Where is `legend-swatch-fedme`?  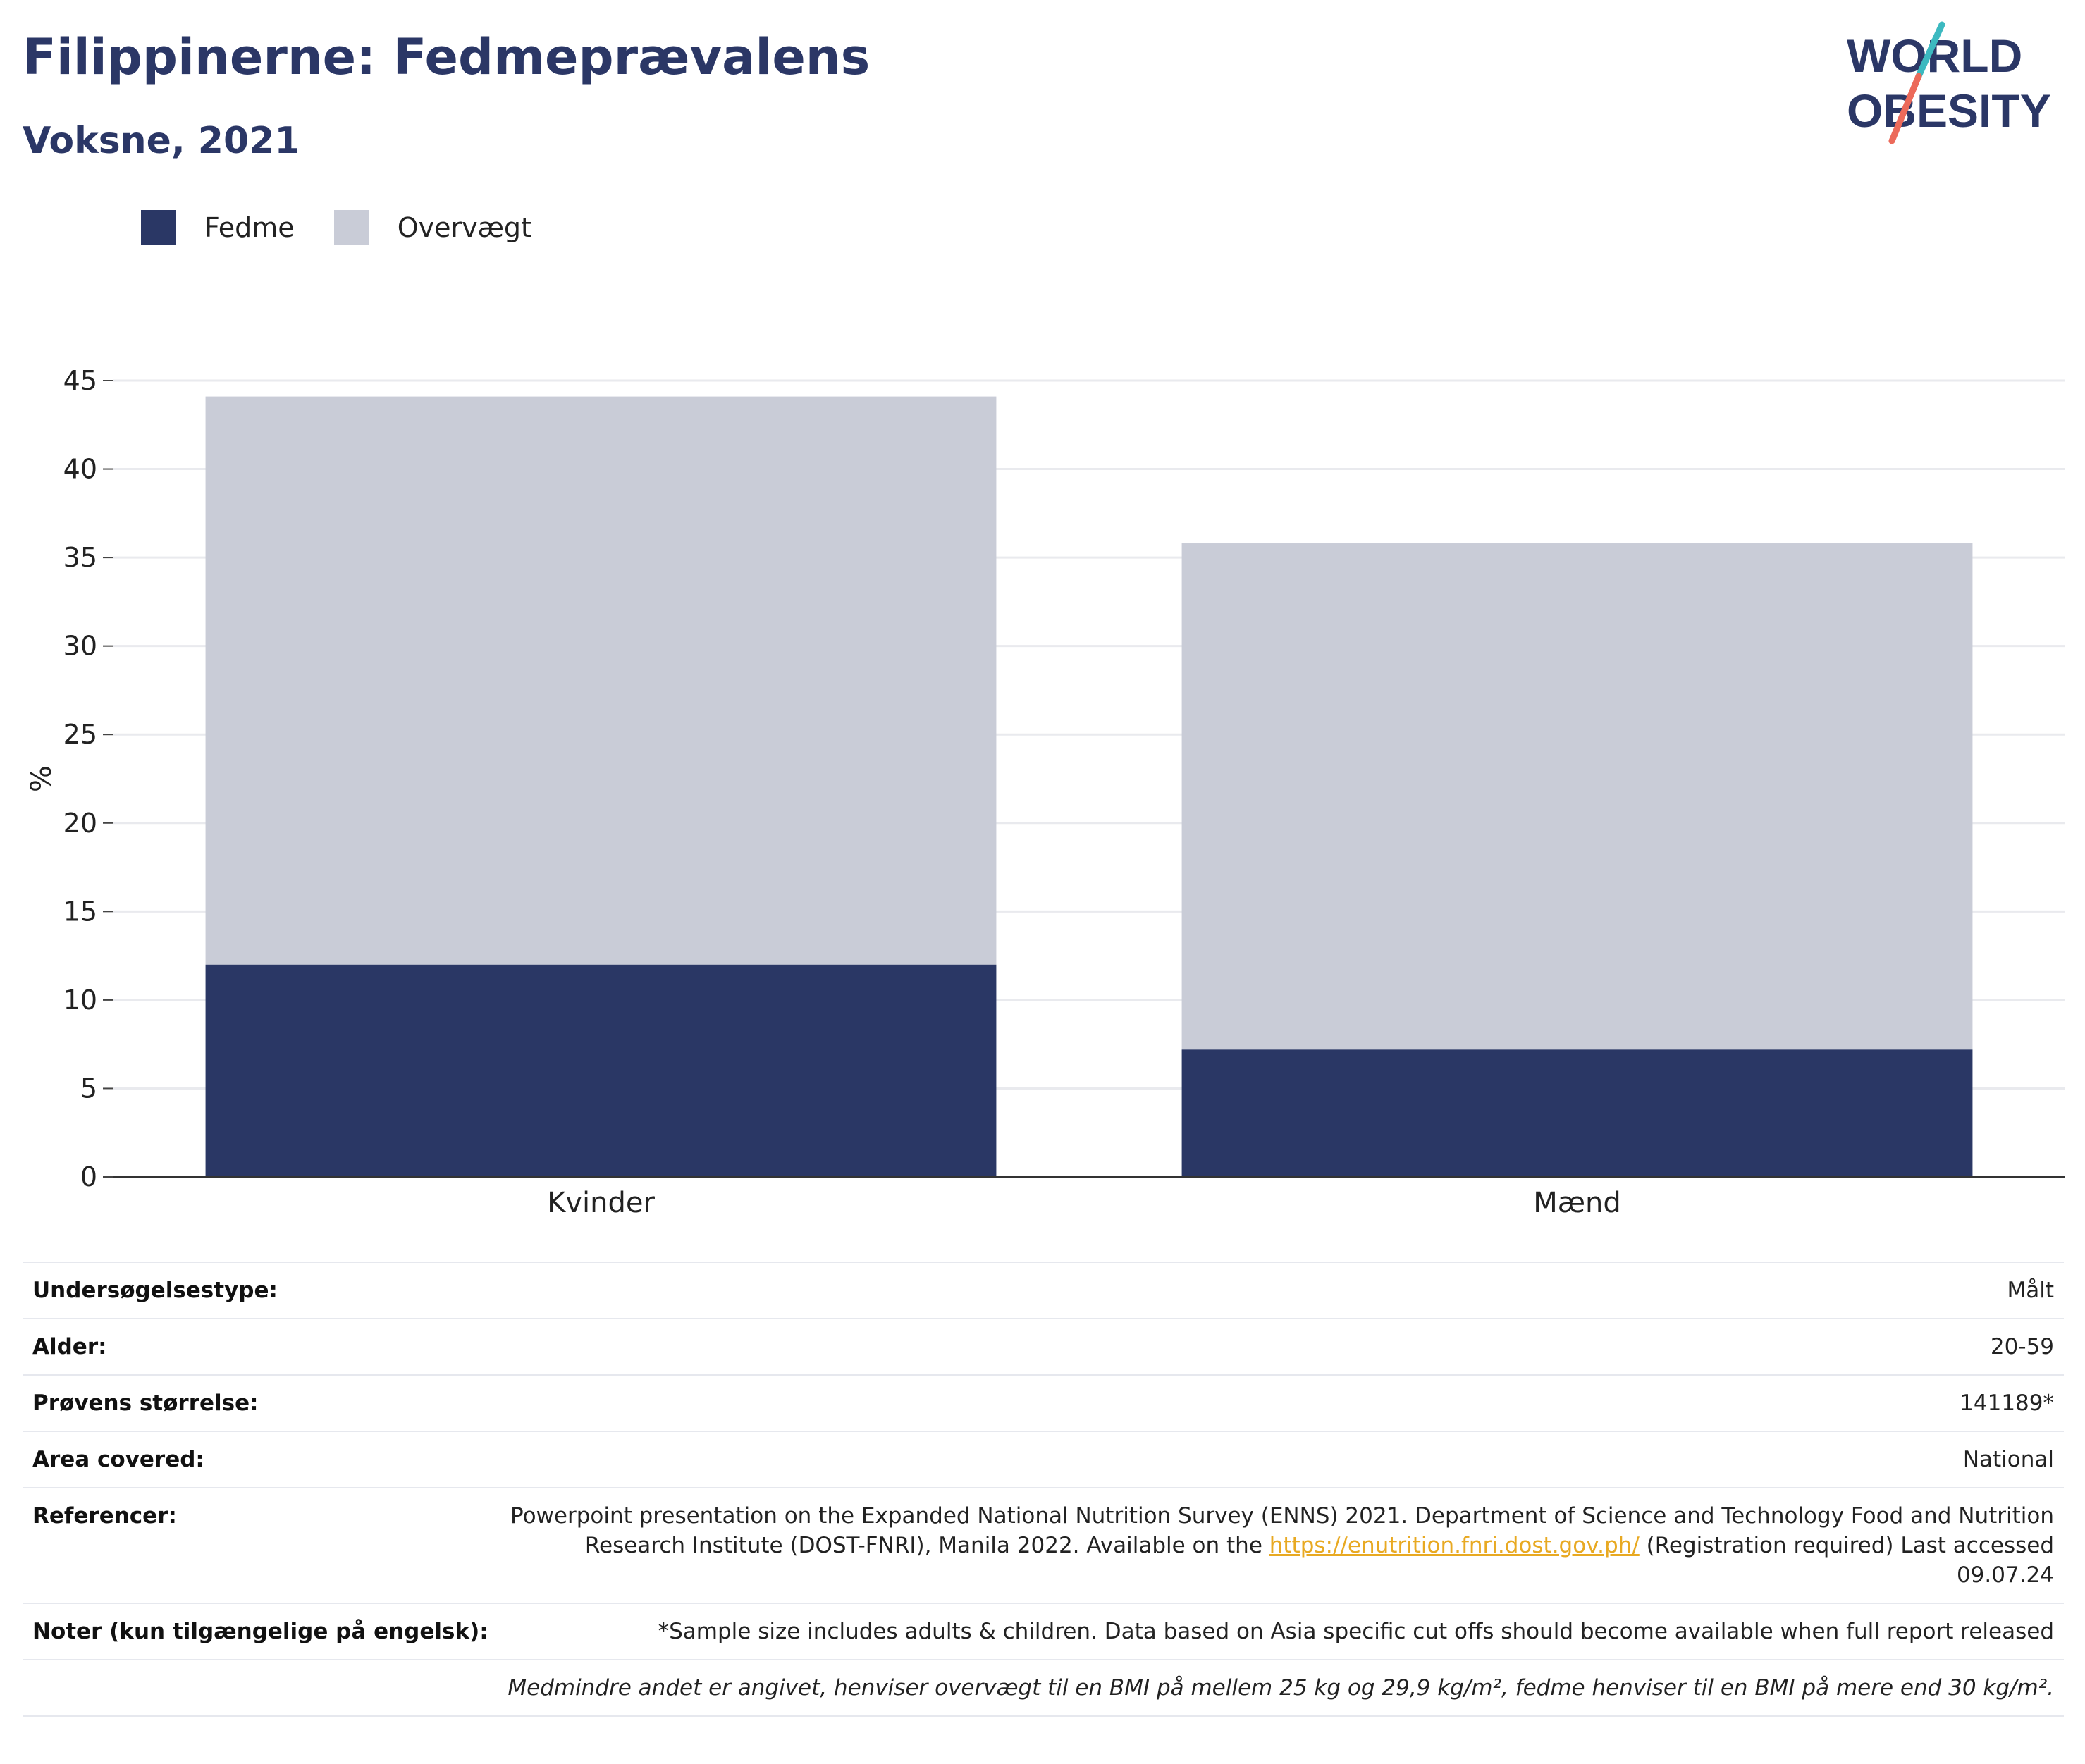 legend-swatch-fedme is located at coordinates (158, 227).